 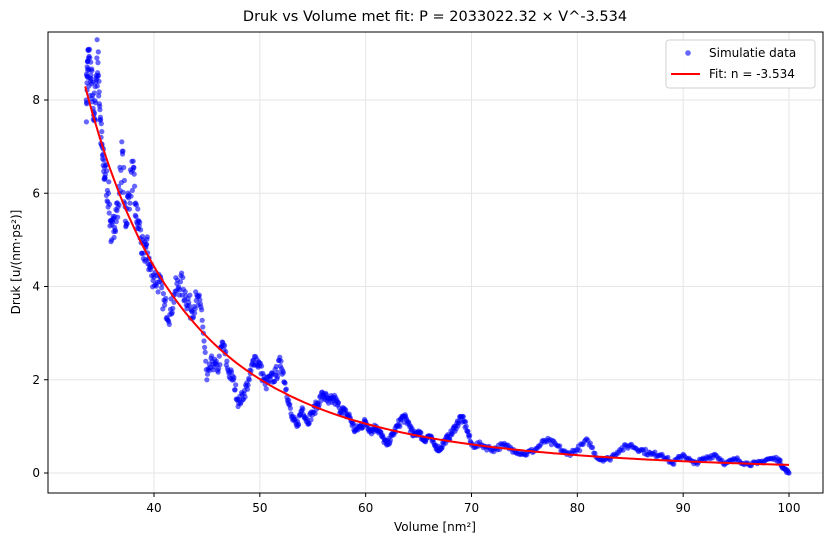 What do you see at coordinates (36, 287) in the screenshot?
I see `y-tick-label: 4` at bounding box center [36, 287].